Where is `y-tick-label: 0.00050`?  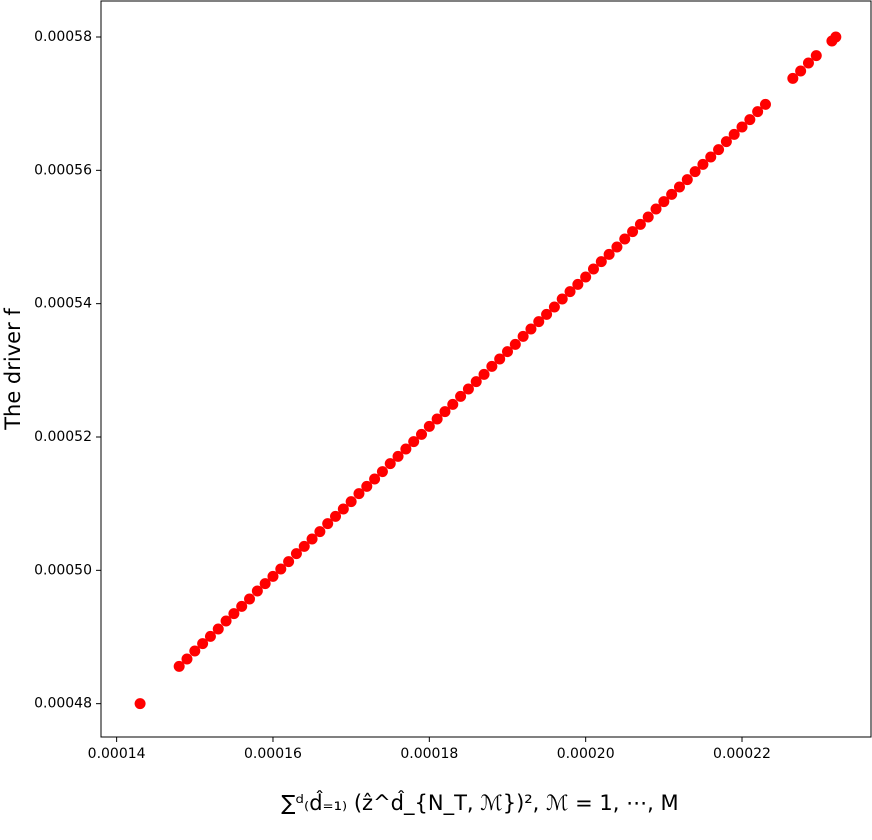
y-tick-label: 0.00050 is located at coordinates (63, 570).